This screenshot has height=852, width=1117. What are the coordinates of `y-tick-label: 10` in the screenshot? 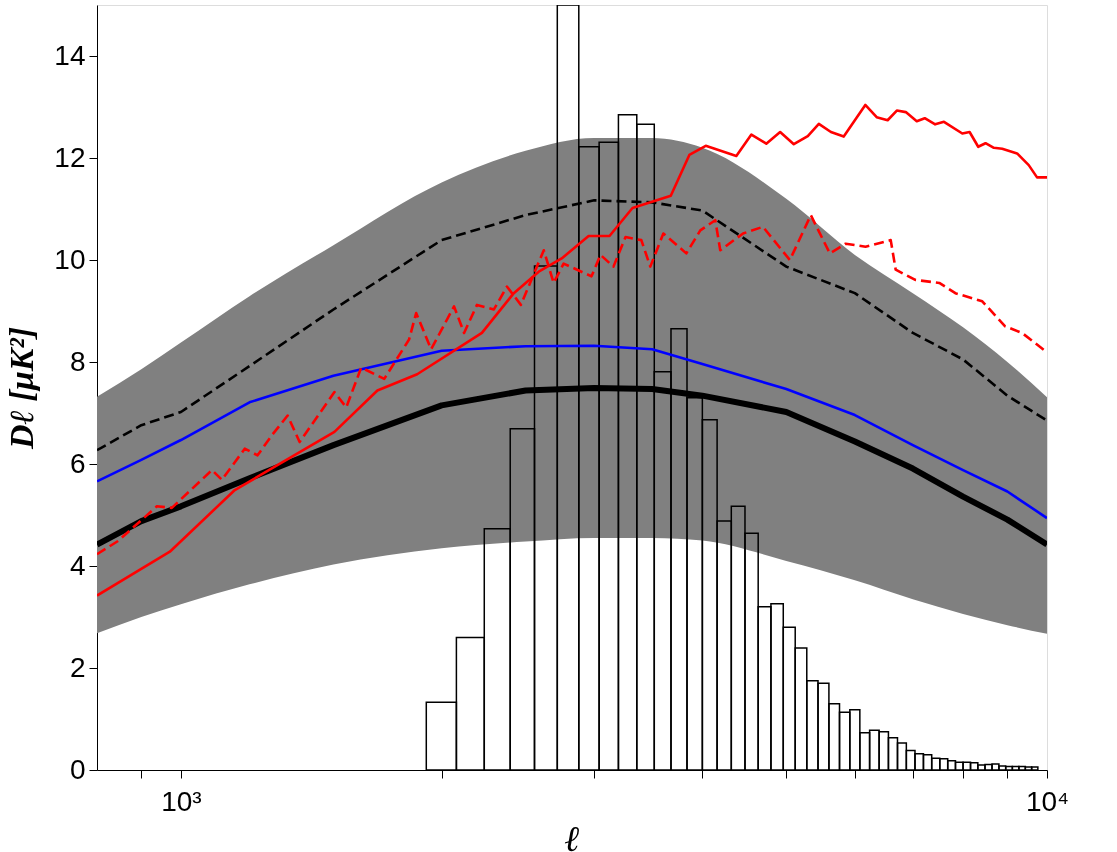 It's located at (70, 259).